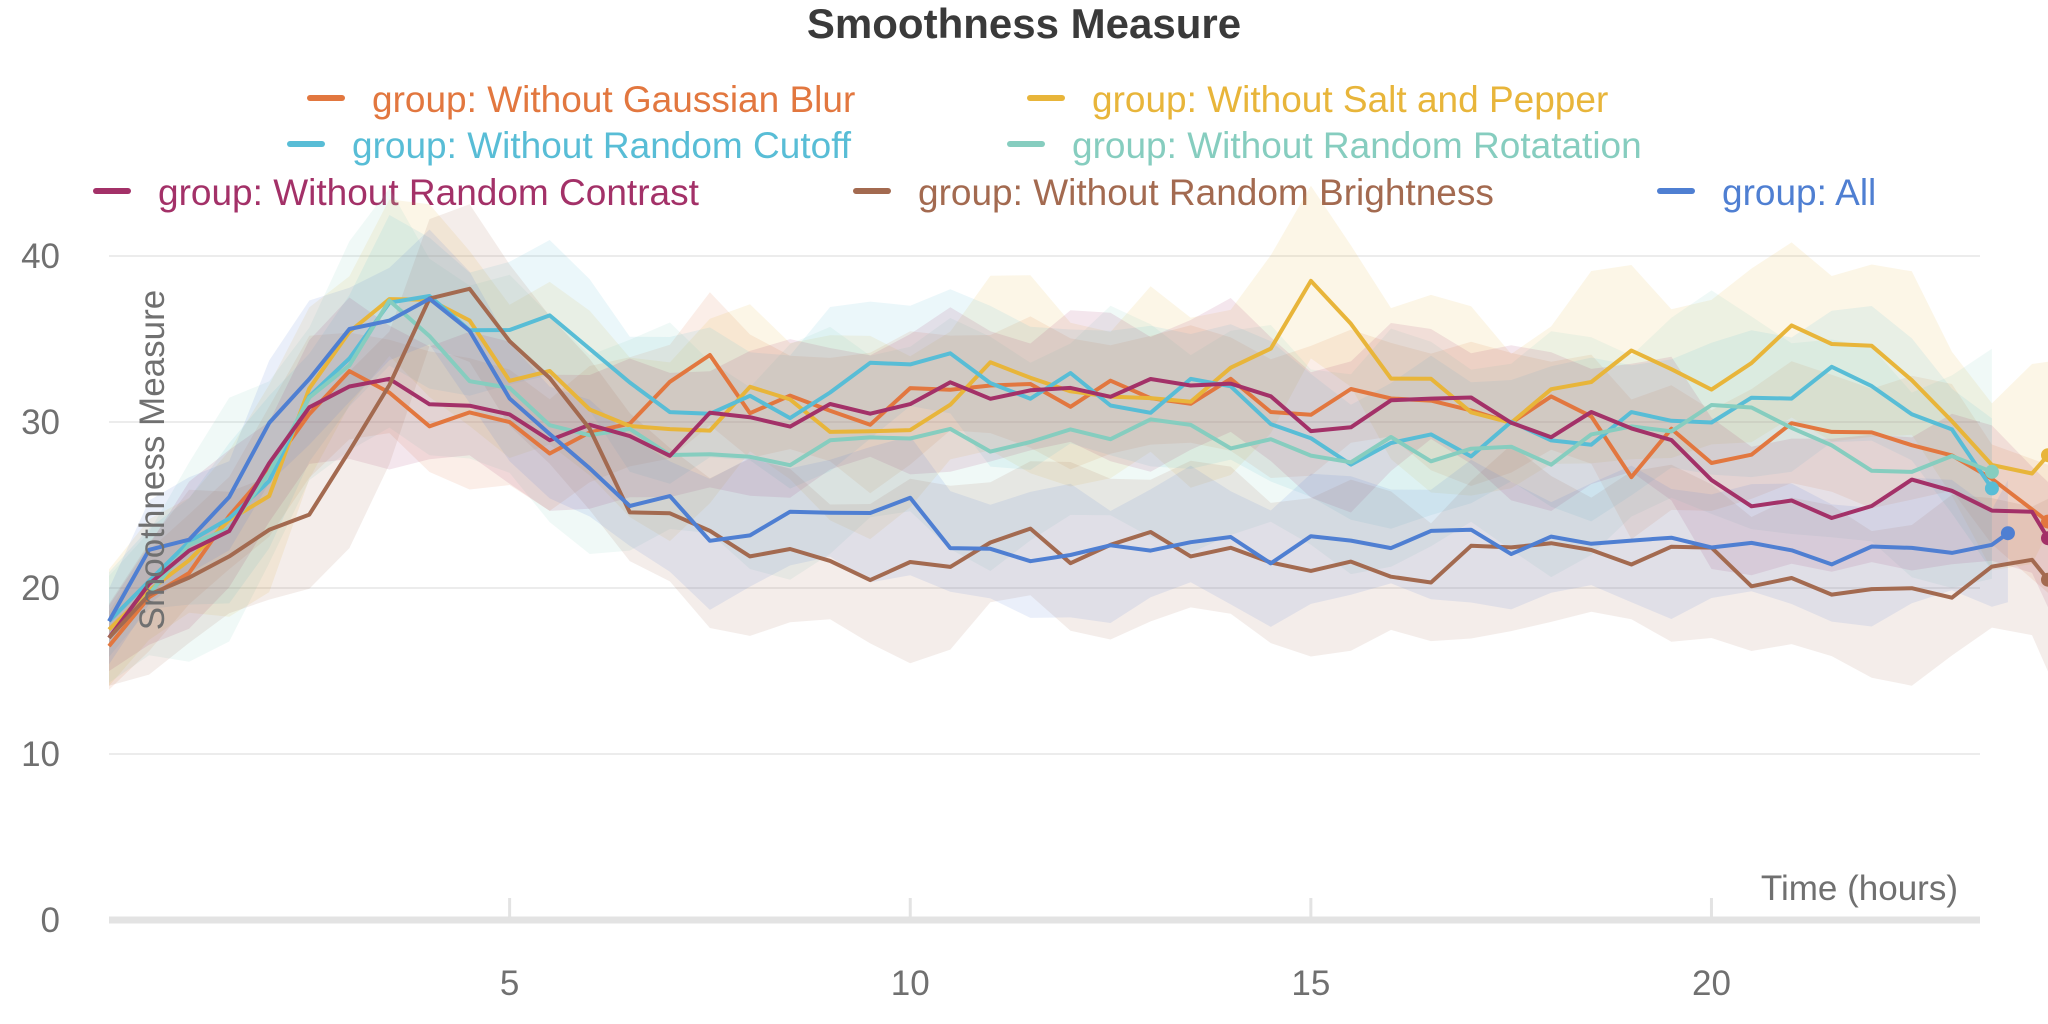  I want to click on legend-label: group: Without Random Brightness, so click(1206, 192).